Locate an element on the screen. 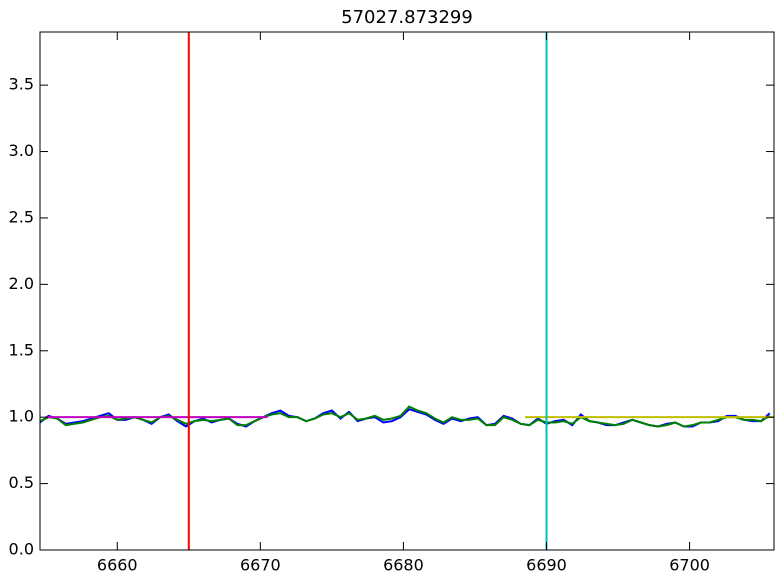 The height and width of the screenshot is (584, 784). chart-title: 57027.873299 is located at coordinates (407, 17).